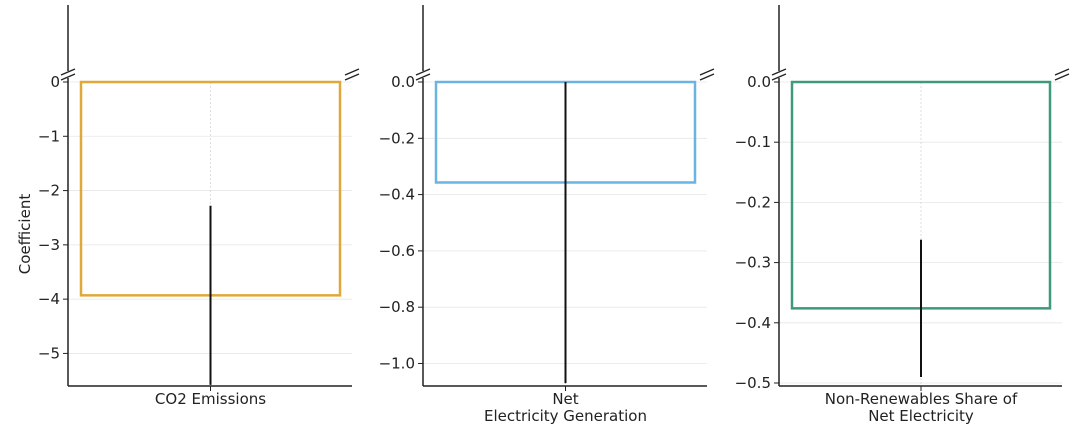  What do you see at coordinates (55, 82) in the screenshot?
I see `y-tick-label-0: 0` at bounding box center [55, 82].